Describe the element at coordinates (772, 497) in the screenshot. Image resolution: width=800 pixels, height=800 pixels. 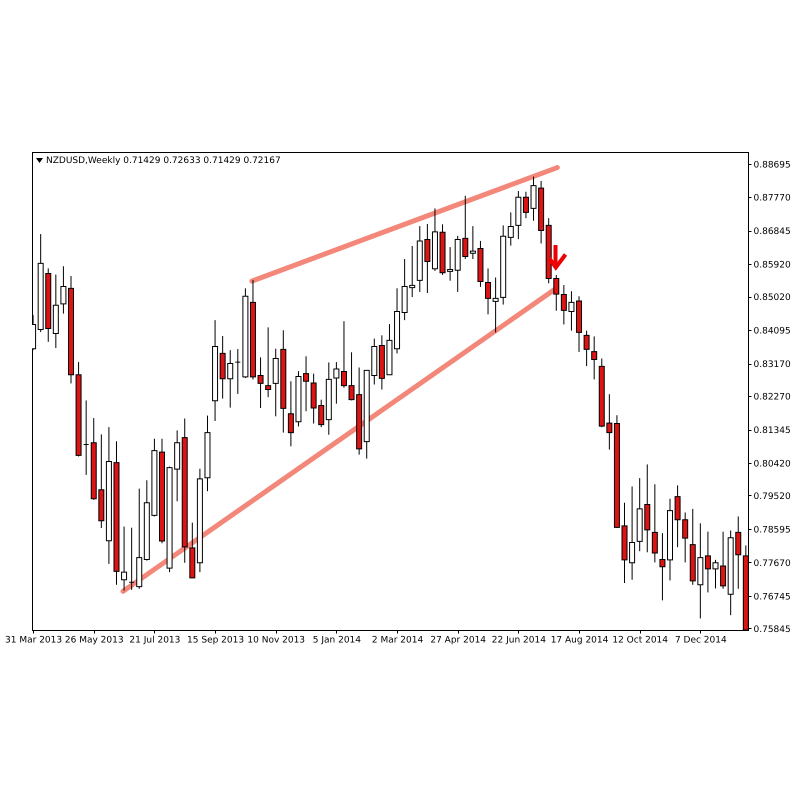
I see `y-tick-label: 0.79520` at that location.